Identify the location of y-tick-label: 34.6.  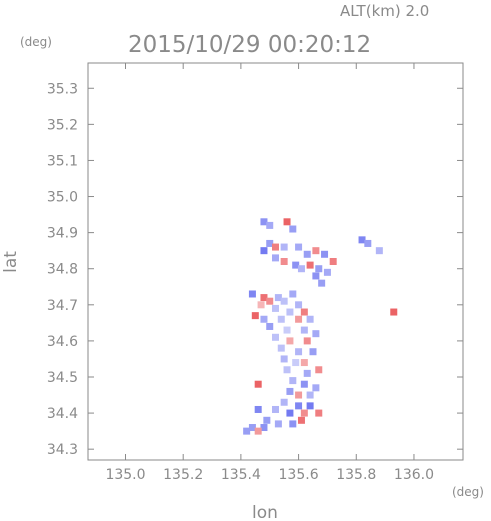
(62, 342).